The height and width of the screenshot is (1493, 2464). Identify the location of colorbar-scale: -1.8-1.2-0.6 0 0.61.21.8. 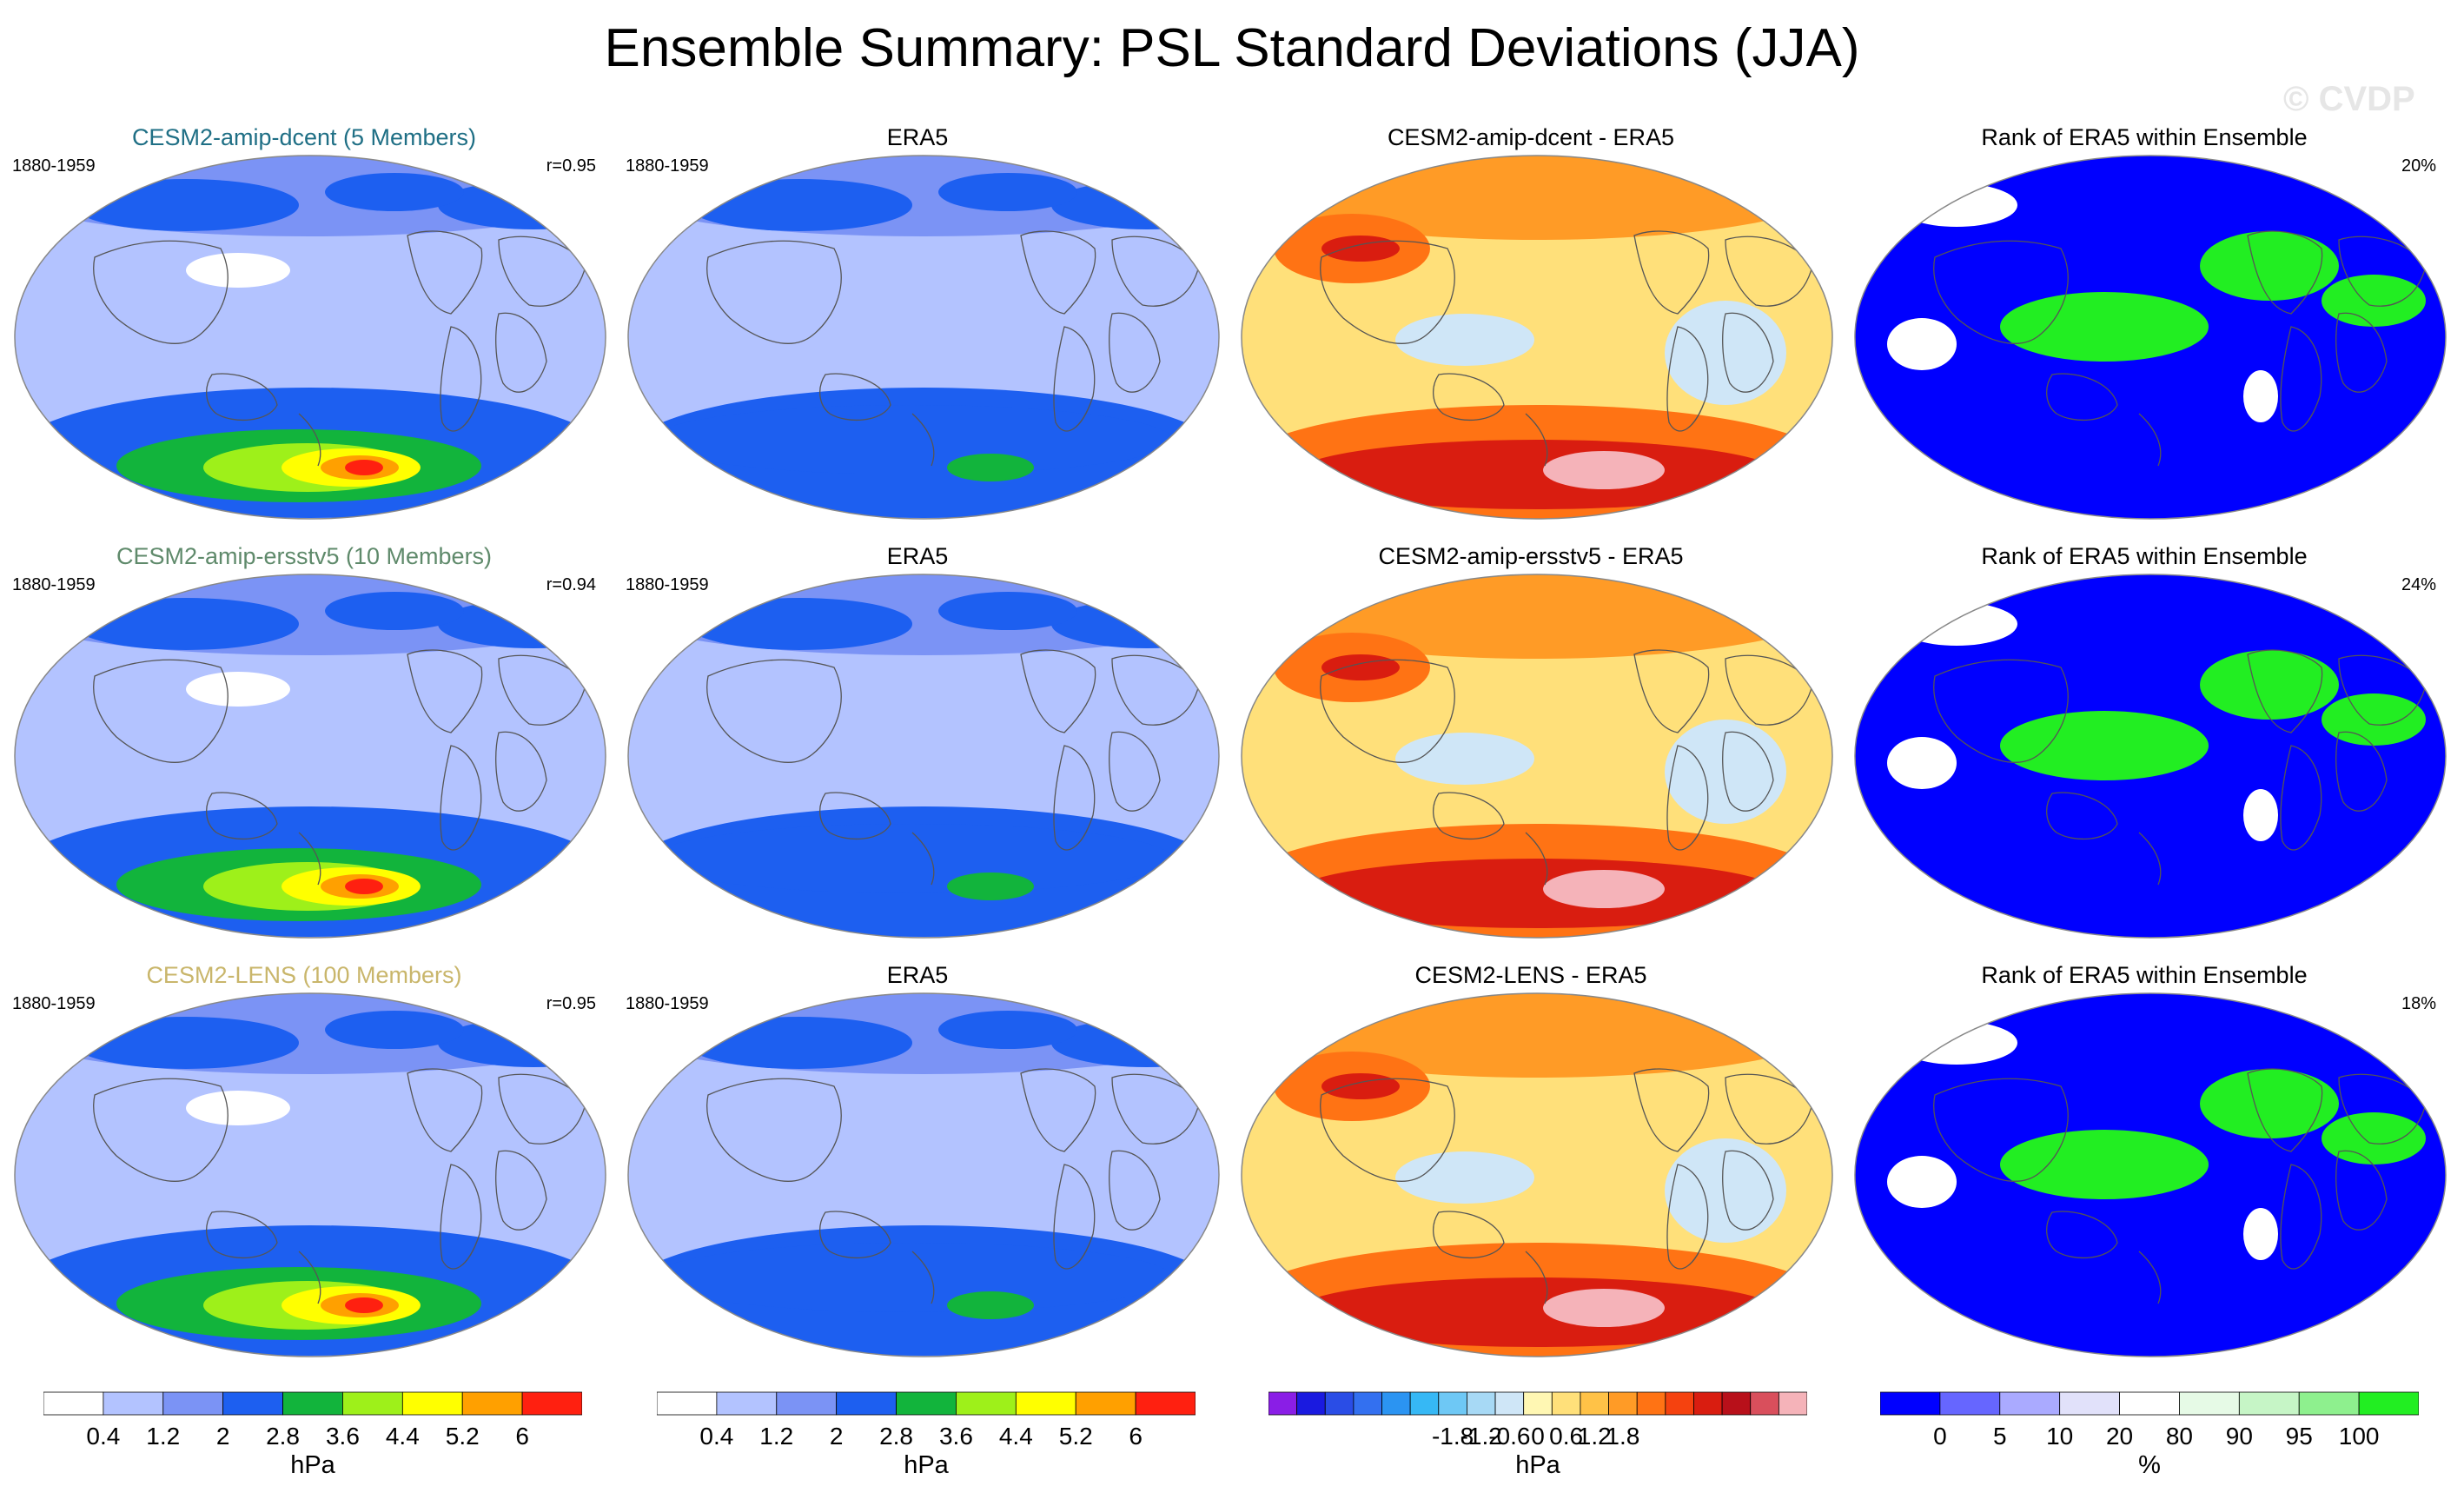
(1537, 1420).